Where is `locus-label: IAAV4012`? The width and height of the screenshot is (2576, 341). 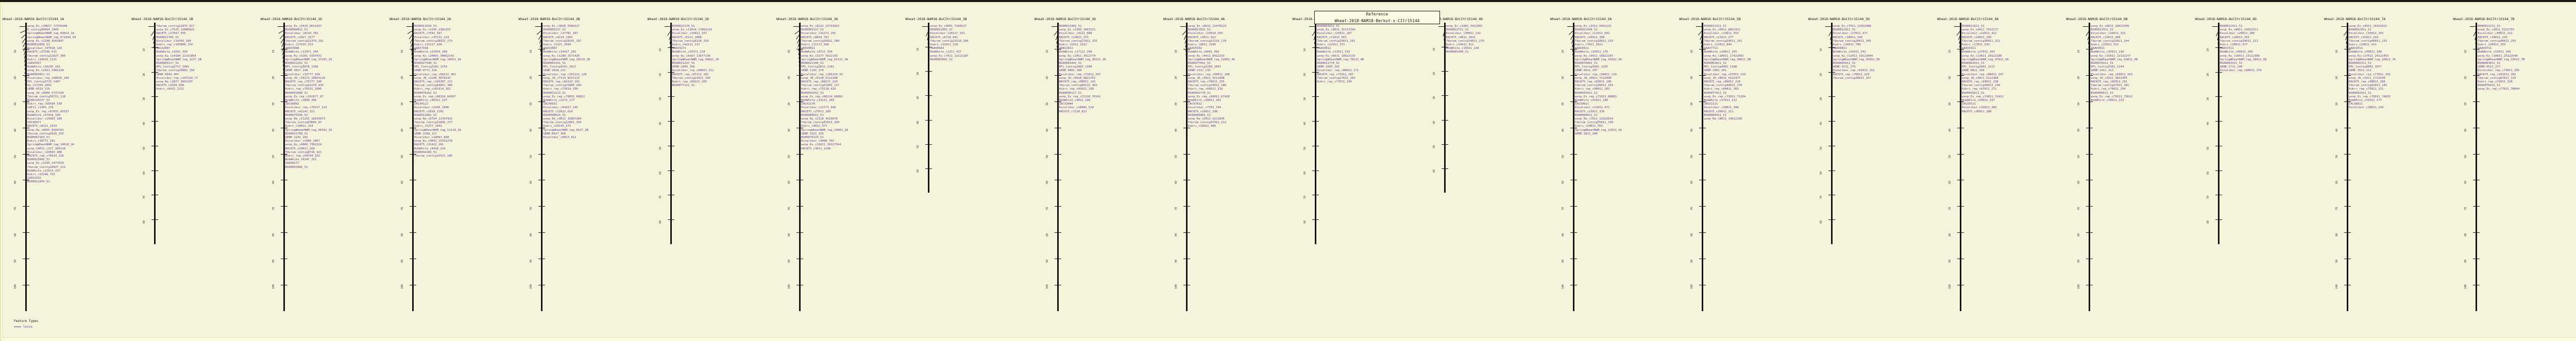
locus-label: IAAV4012 is located at coordinates (1323, 51).